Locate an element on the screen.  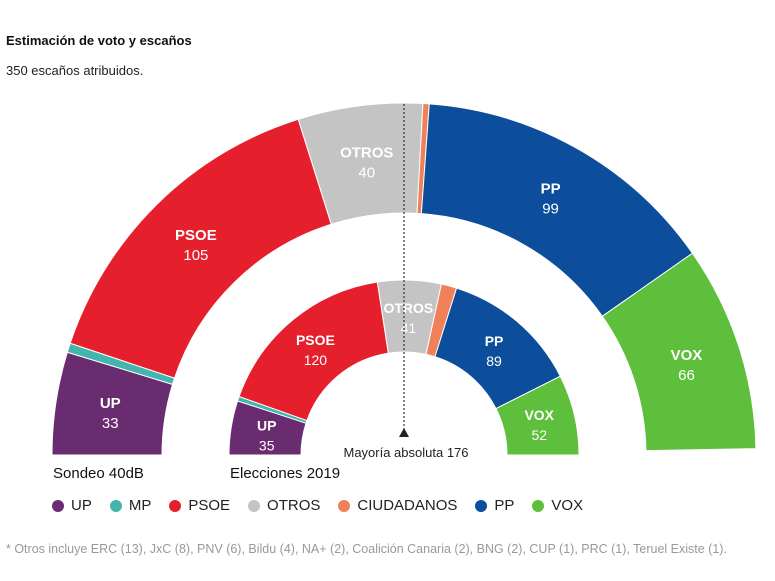
legend-label: PSOE is located at coordinates (209, 505).